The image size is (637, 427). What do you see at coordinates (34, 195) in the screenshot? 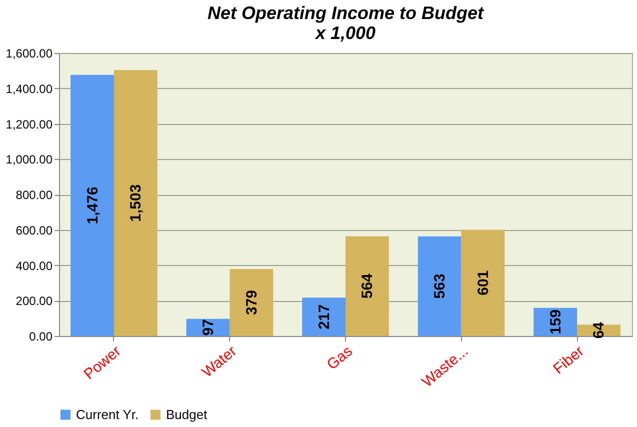
I see `y-tick-label: 800.00` at bounding box center [34, 195].